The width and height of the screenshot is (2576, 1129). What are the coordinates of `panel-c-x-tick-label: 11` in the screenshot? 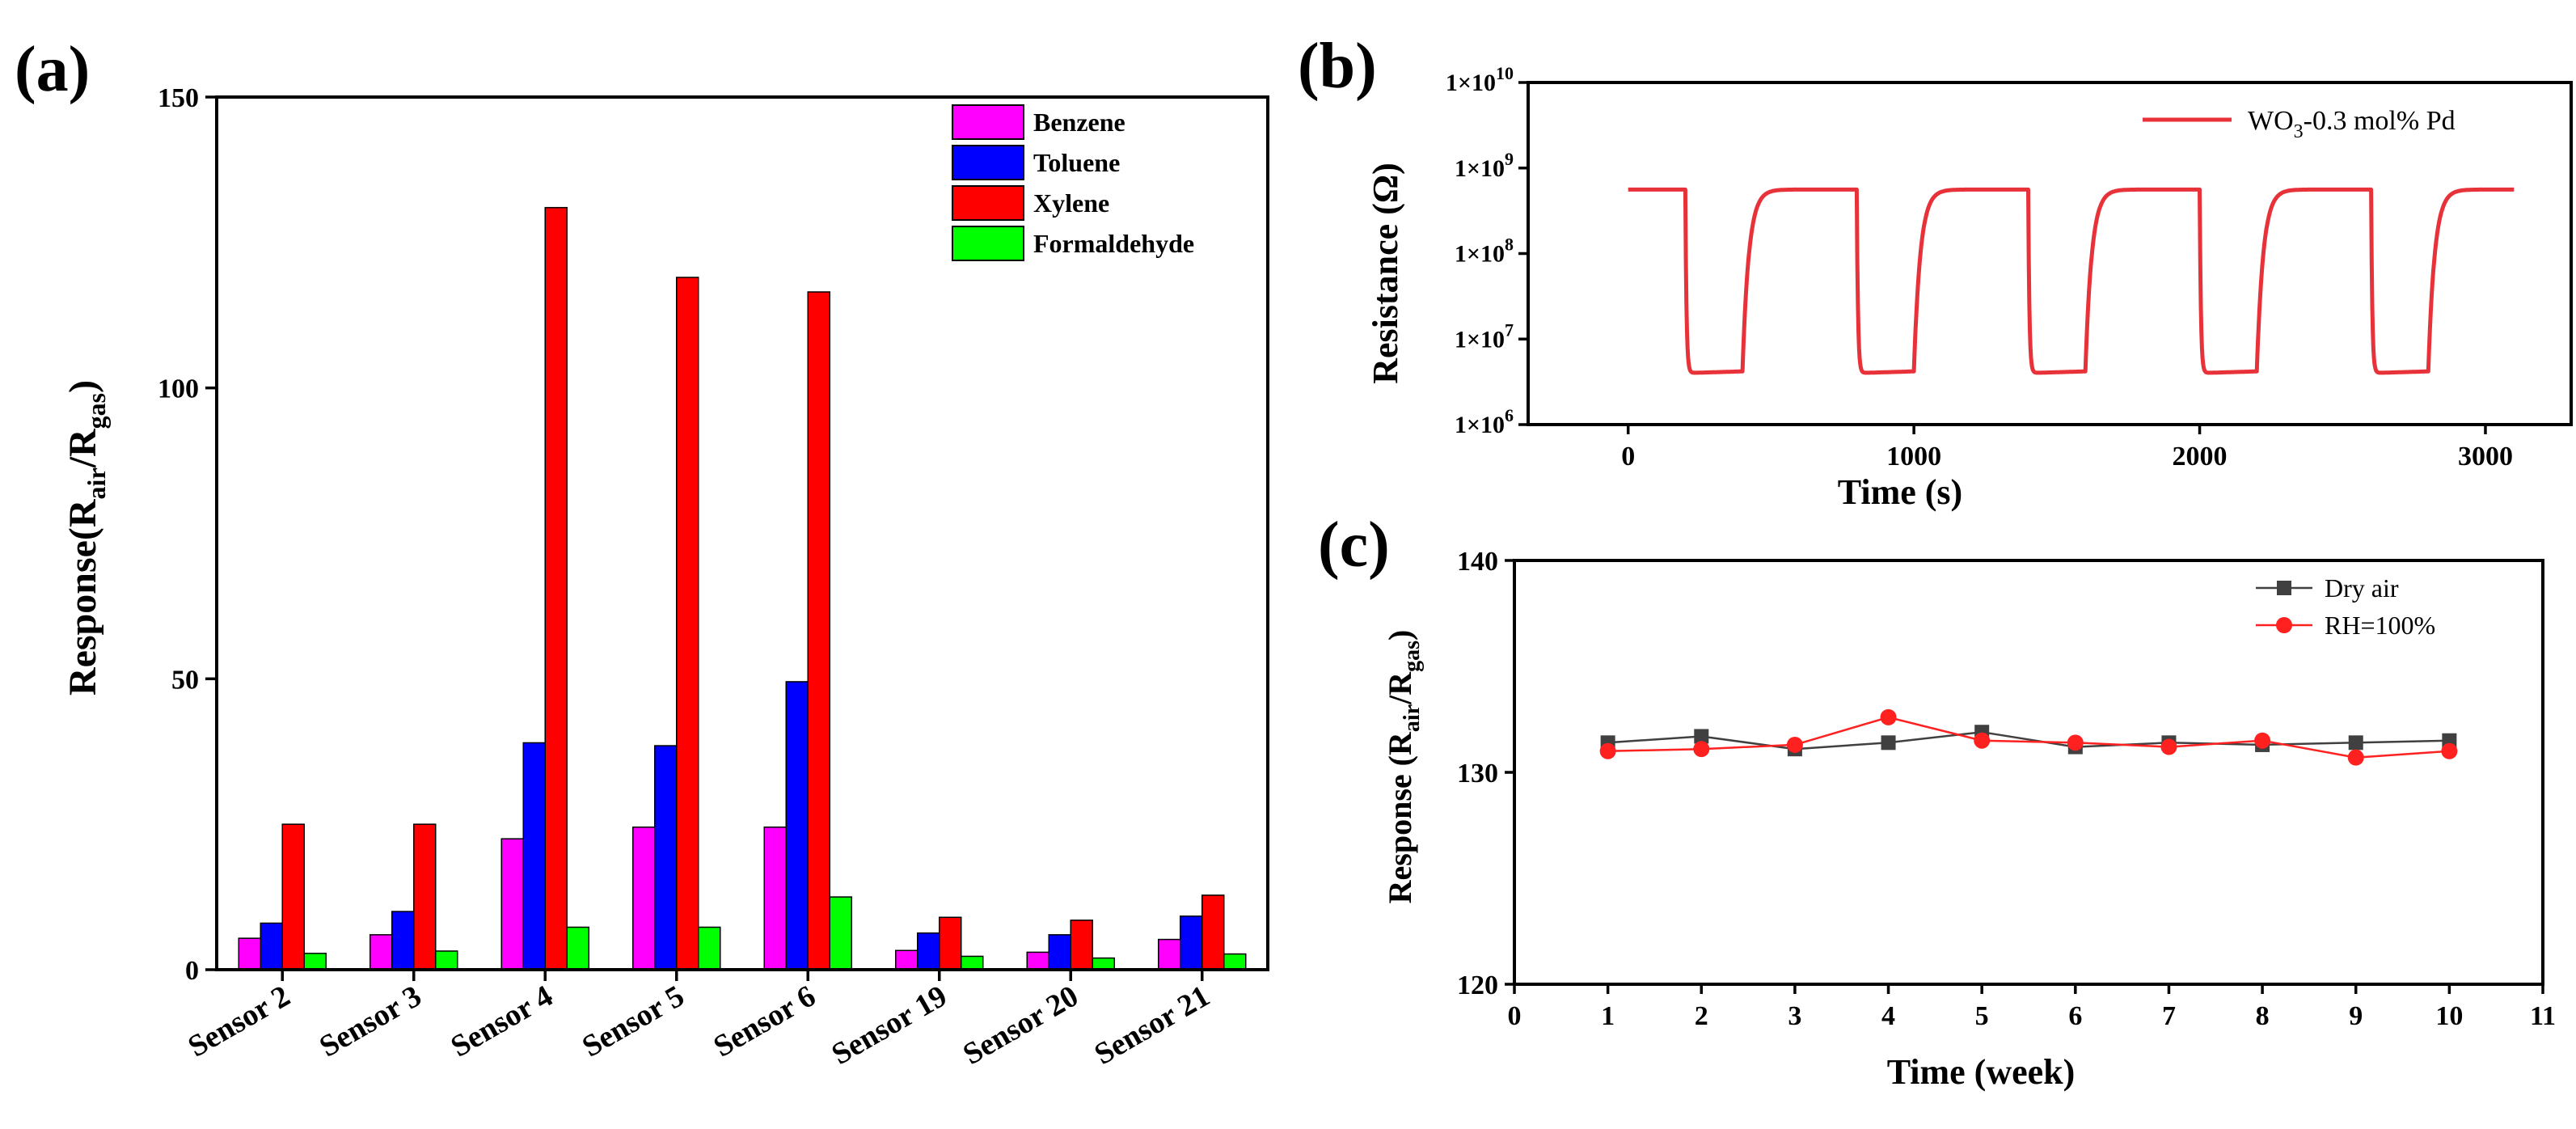 It's located at (2543, 1016).